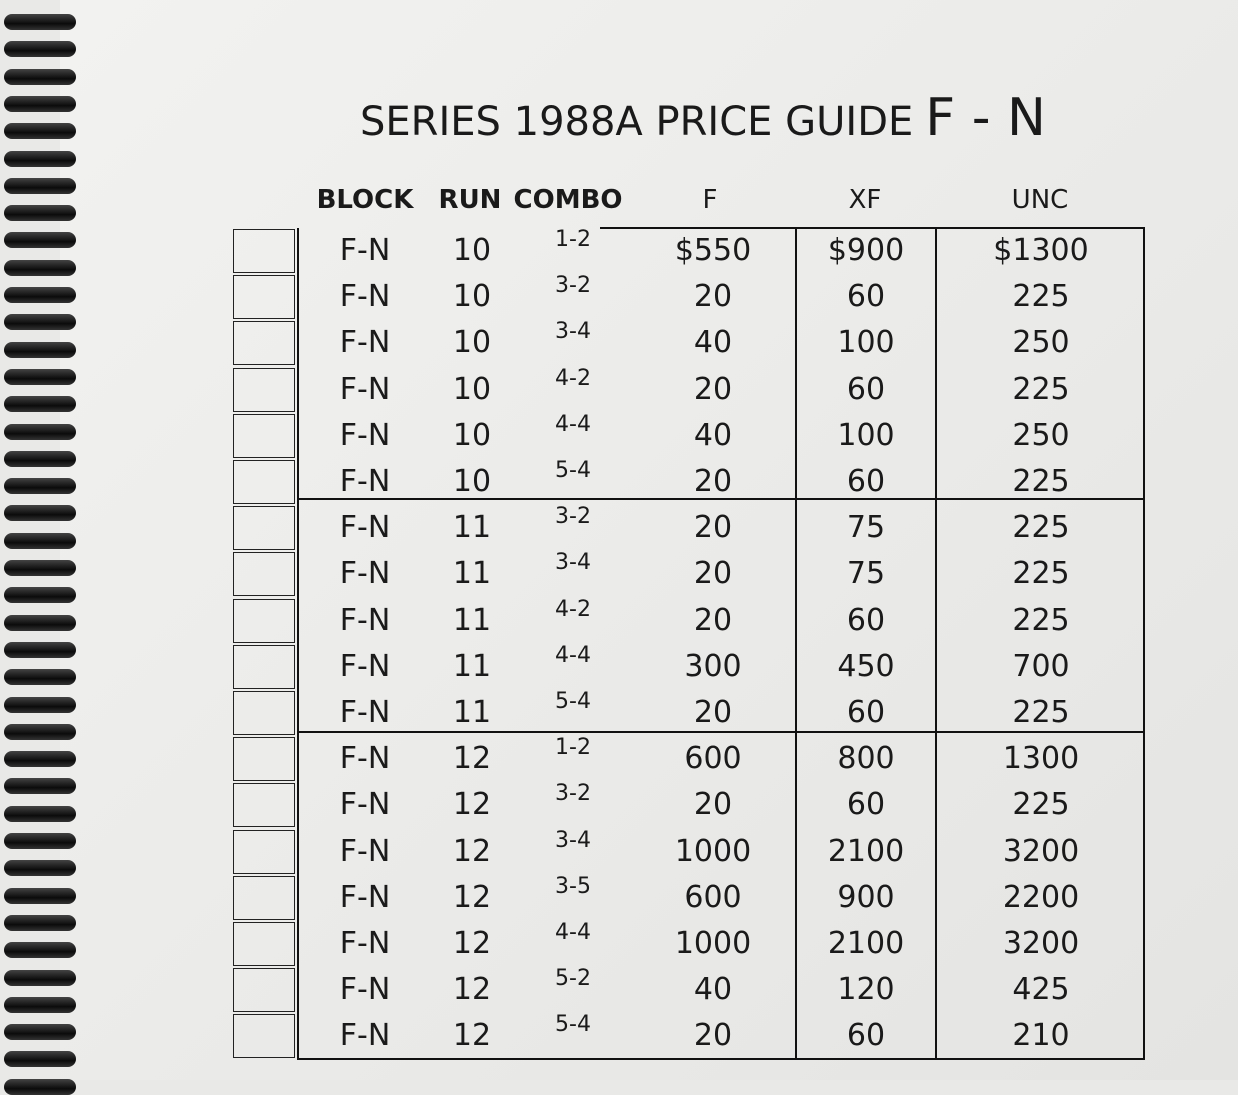 The height and width of the screenshot is (1095, 1238). I want to click on table-row: F-N 12 1-2 600 800 1300, so click(619, 759).